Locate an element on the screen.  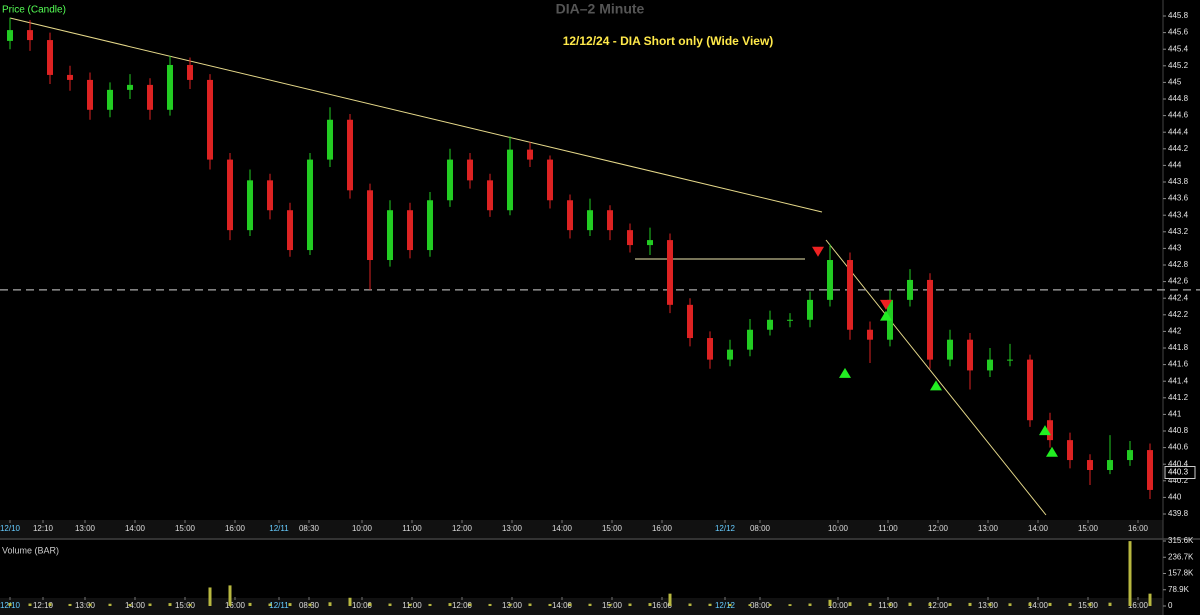
y-tick-label: 441.6 is located at coordinates (1178, 364).